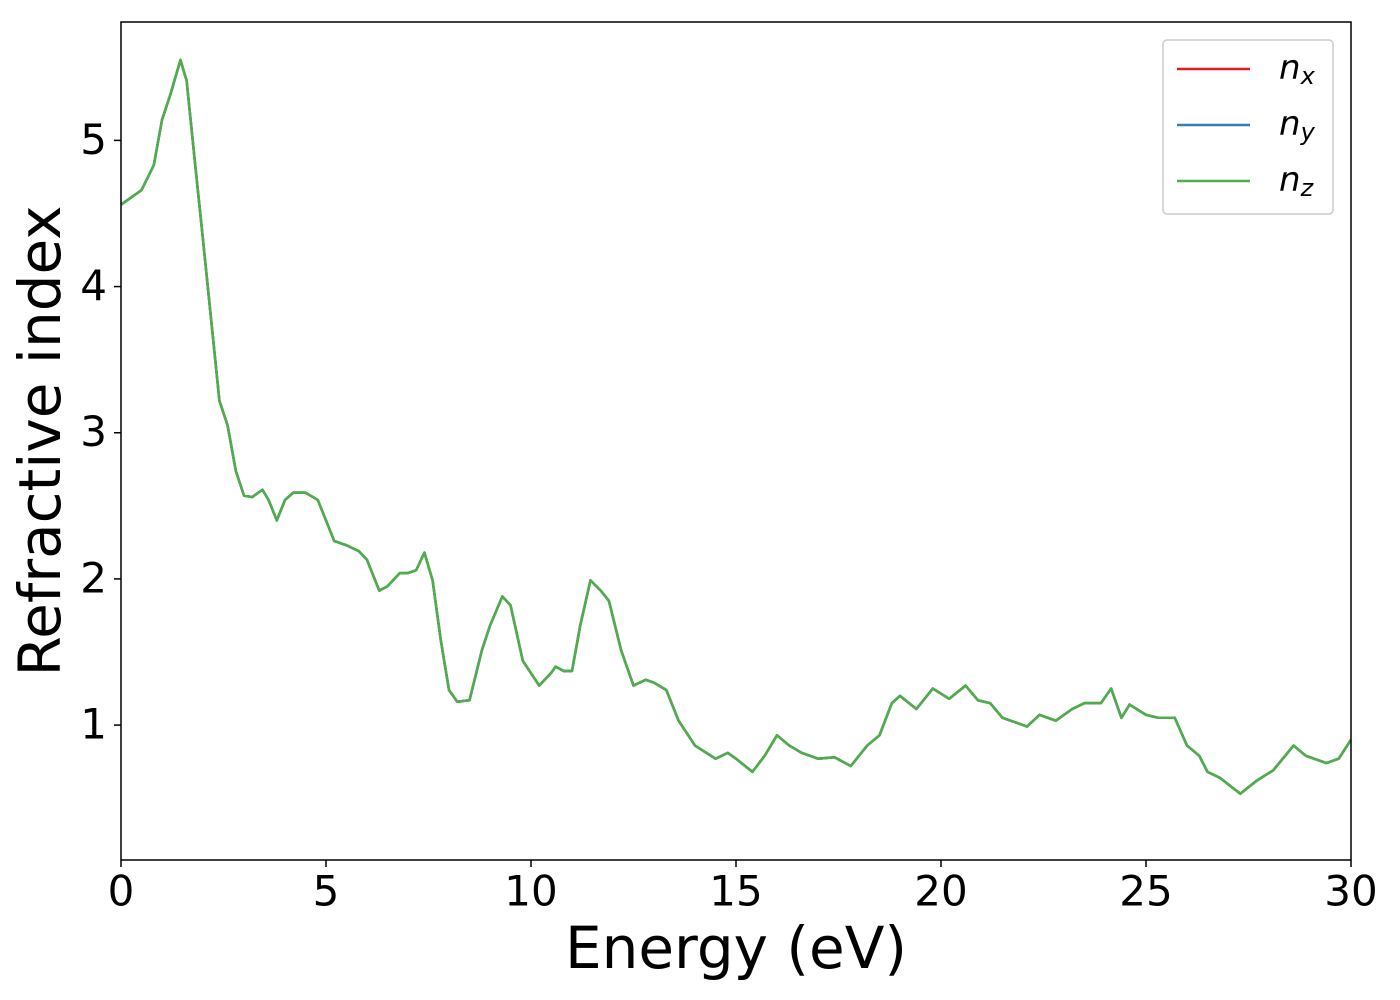 The width and height of the screenshot is (1400, 1000). I want to click on x-tick-label: 0, so click(121, 891).